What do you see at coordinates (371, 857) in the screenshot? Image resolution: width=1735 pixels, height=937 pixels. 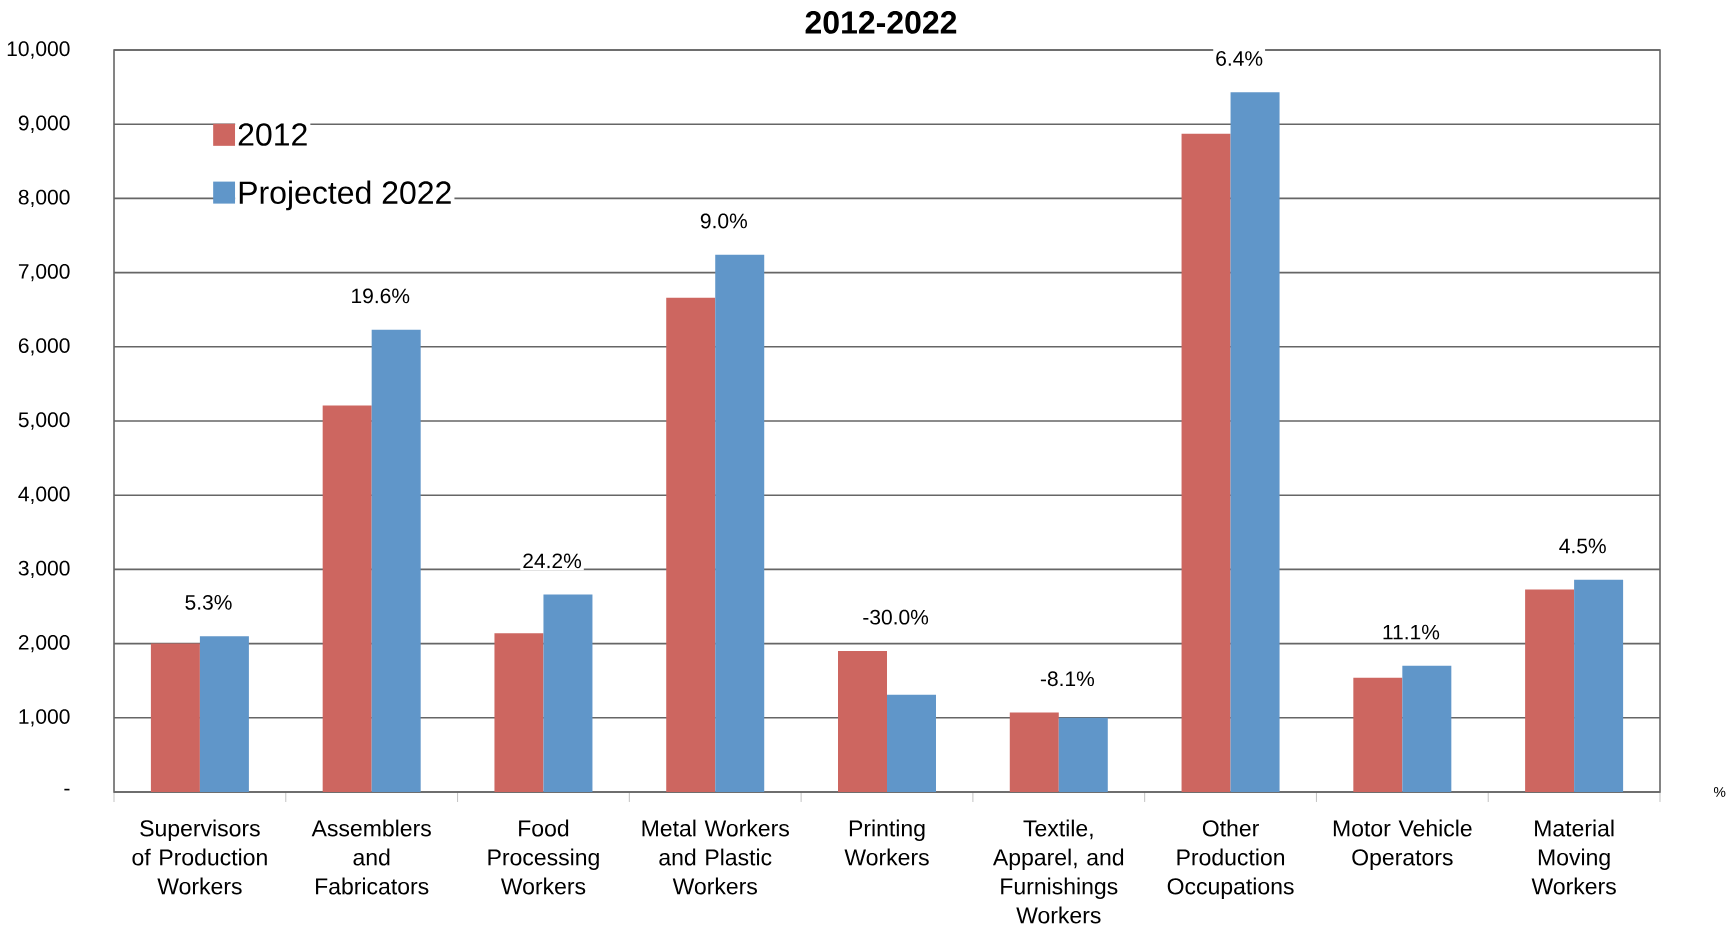 I see `x-tick-label: Assemblers and Fabricators` at bounding box center [371, 857].